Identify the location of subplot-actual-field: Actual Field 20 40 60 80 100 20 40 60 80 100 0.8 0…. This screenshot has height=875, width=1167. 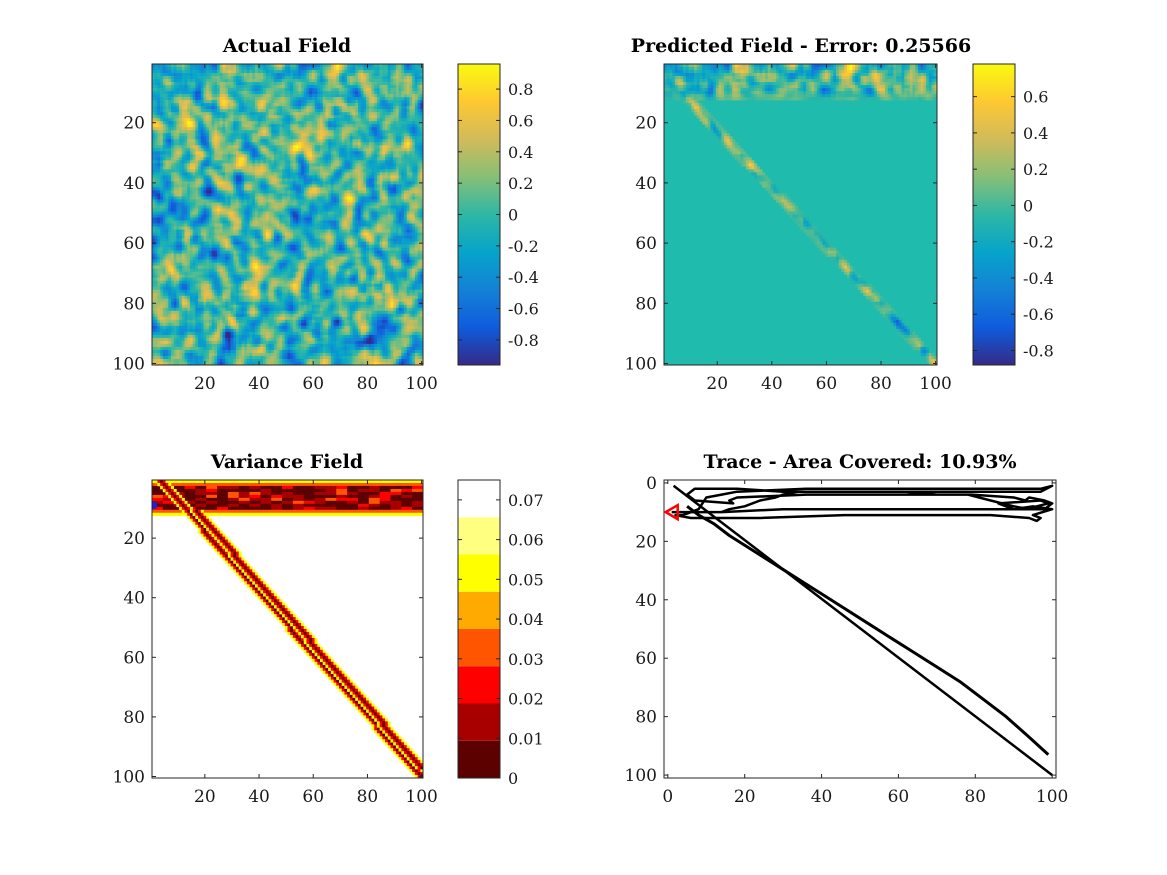
(326, 214).